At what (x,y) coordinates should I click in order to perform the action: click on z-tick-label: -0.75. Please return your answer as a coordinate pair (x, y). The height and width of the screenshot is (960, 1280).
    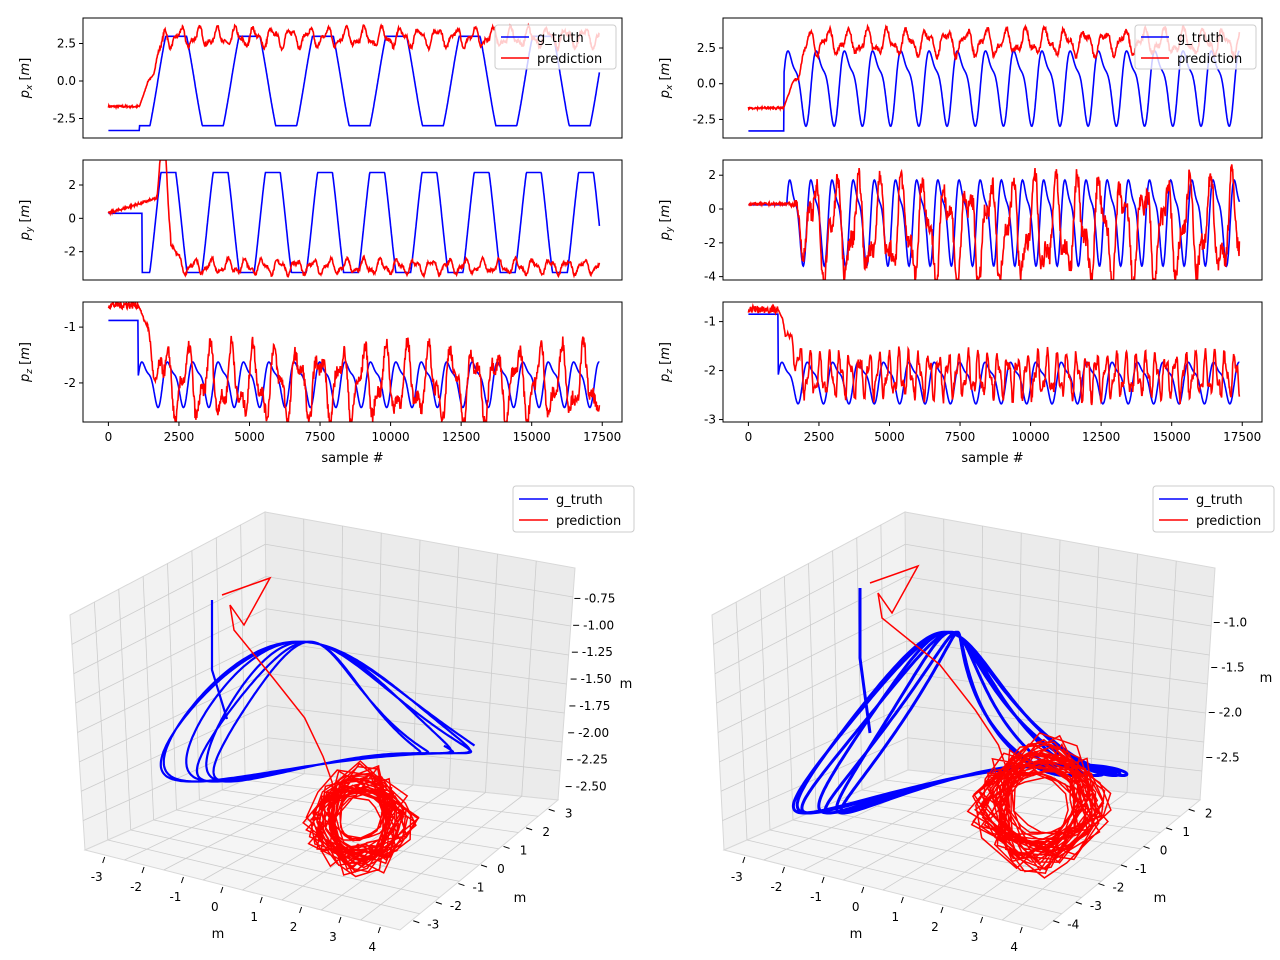
    Looking at the image, I should click on (599, 598).